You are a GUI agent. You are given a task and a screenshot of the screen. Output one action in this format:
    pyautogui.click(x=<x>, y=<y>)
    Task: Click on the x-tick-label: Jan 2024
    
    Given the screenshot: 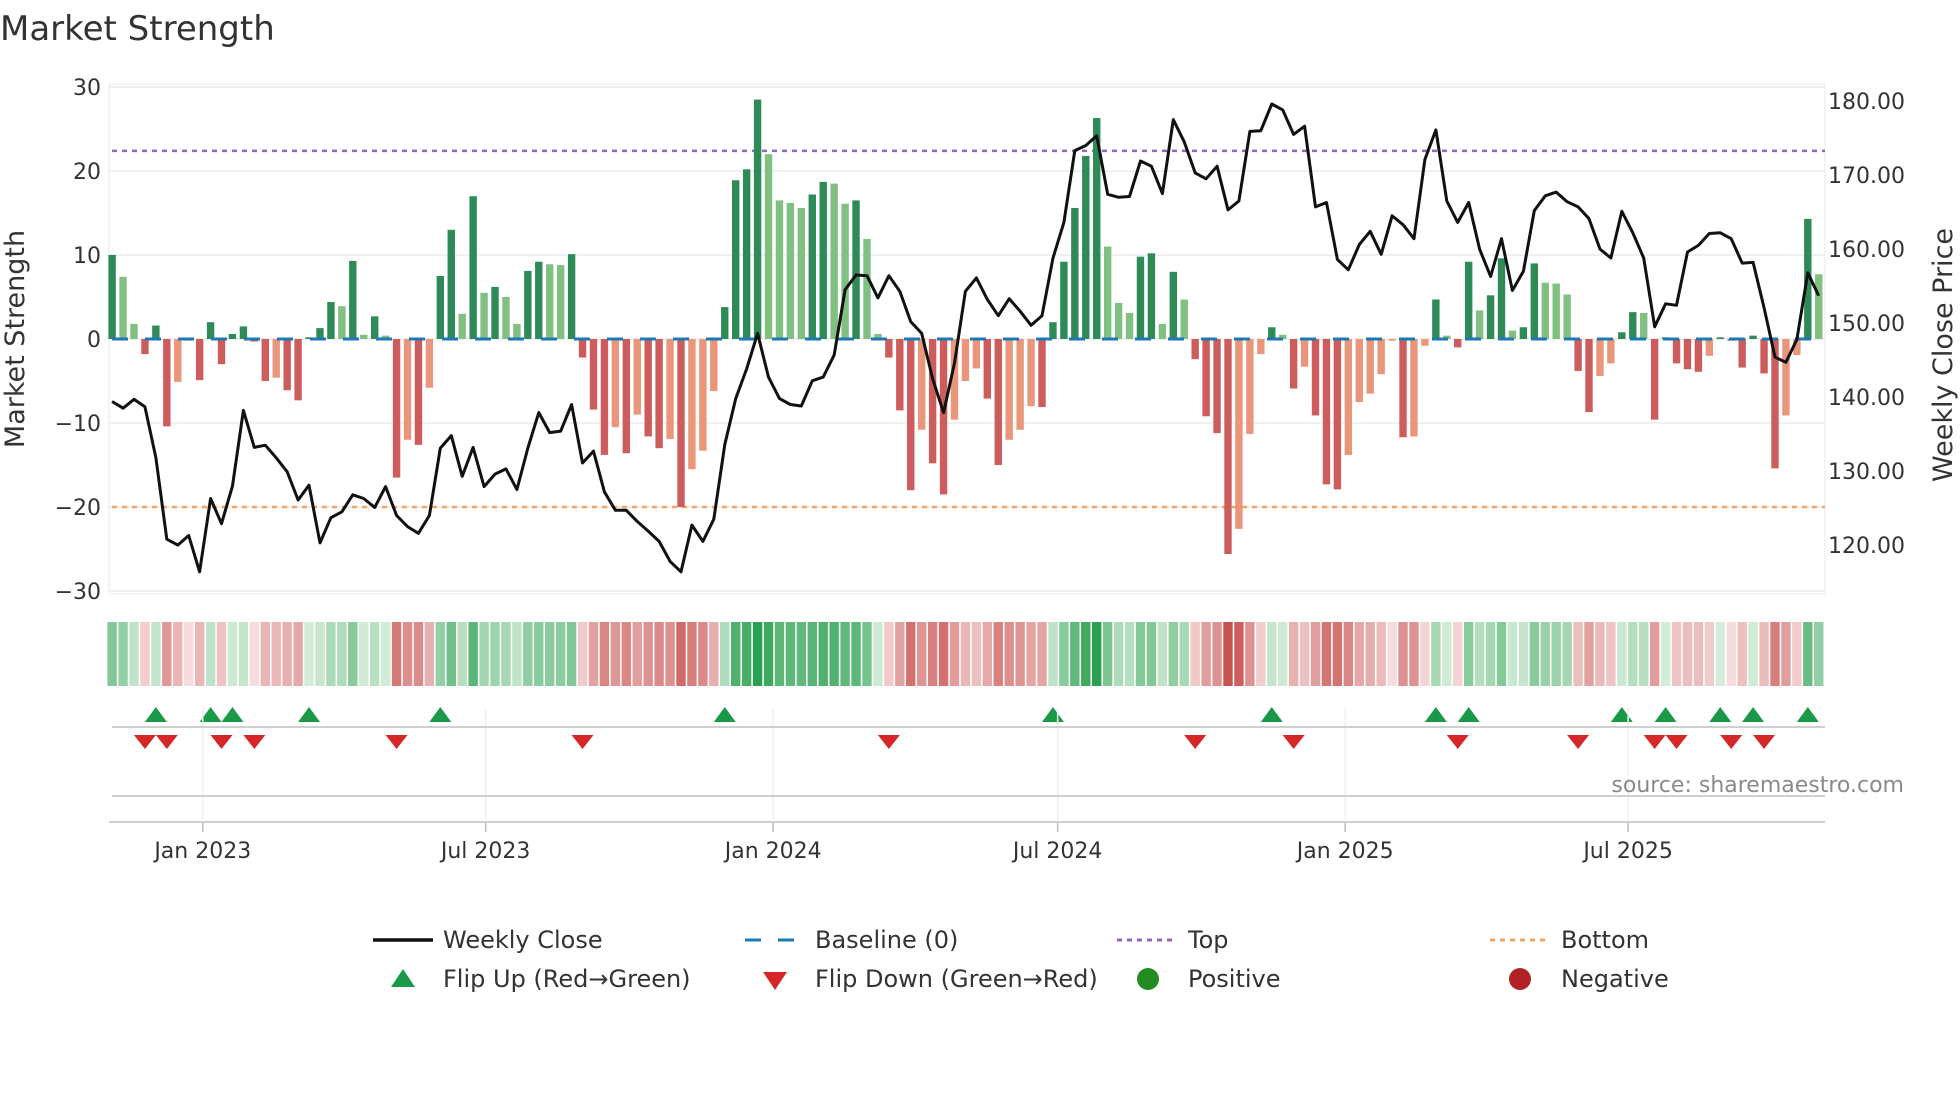 What is the action you would take?
    pyautogui.click(x=772, y=851)
    